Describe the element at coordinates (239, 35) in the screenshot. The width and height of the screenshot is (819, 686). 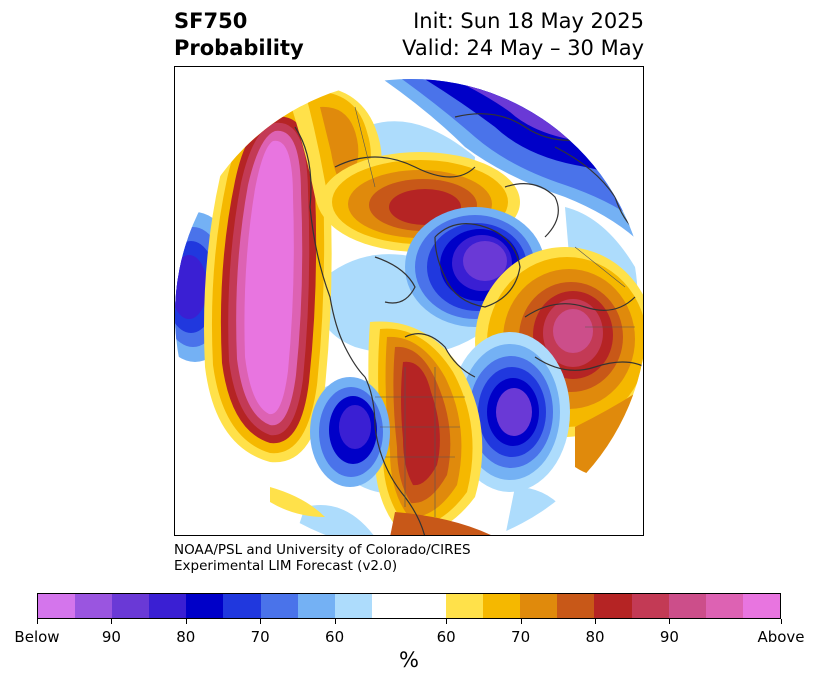
I see `title-left: SF750 Probability` at that location.